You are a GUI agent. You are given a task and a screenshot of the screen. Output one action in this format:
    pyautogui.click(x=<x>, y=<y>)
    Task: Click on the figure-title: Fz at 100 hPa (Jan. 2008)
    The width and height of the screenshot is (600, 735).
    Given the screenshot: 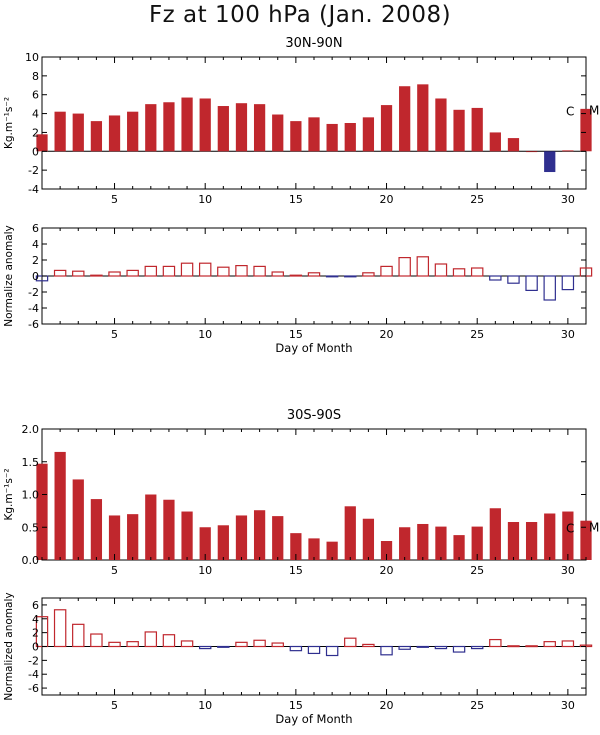 What is the action you would take?
    pyautogui.click(x=300, y=15)
    